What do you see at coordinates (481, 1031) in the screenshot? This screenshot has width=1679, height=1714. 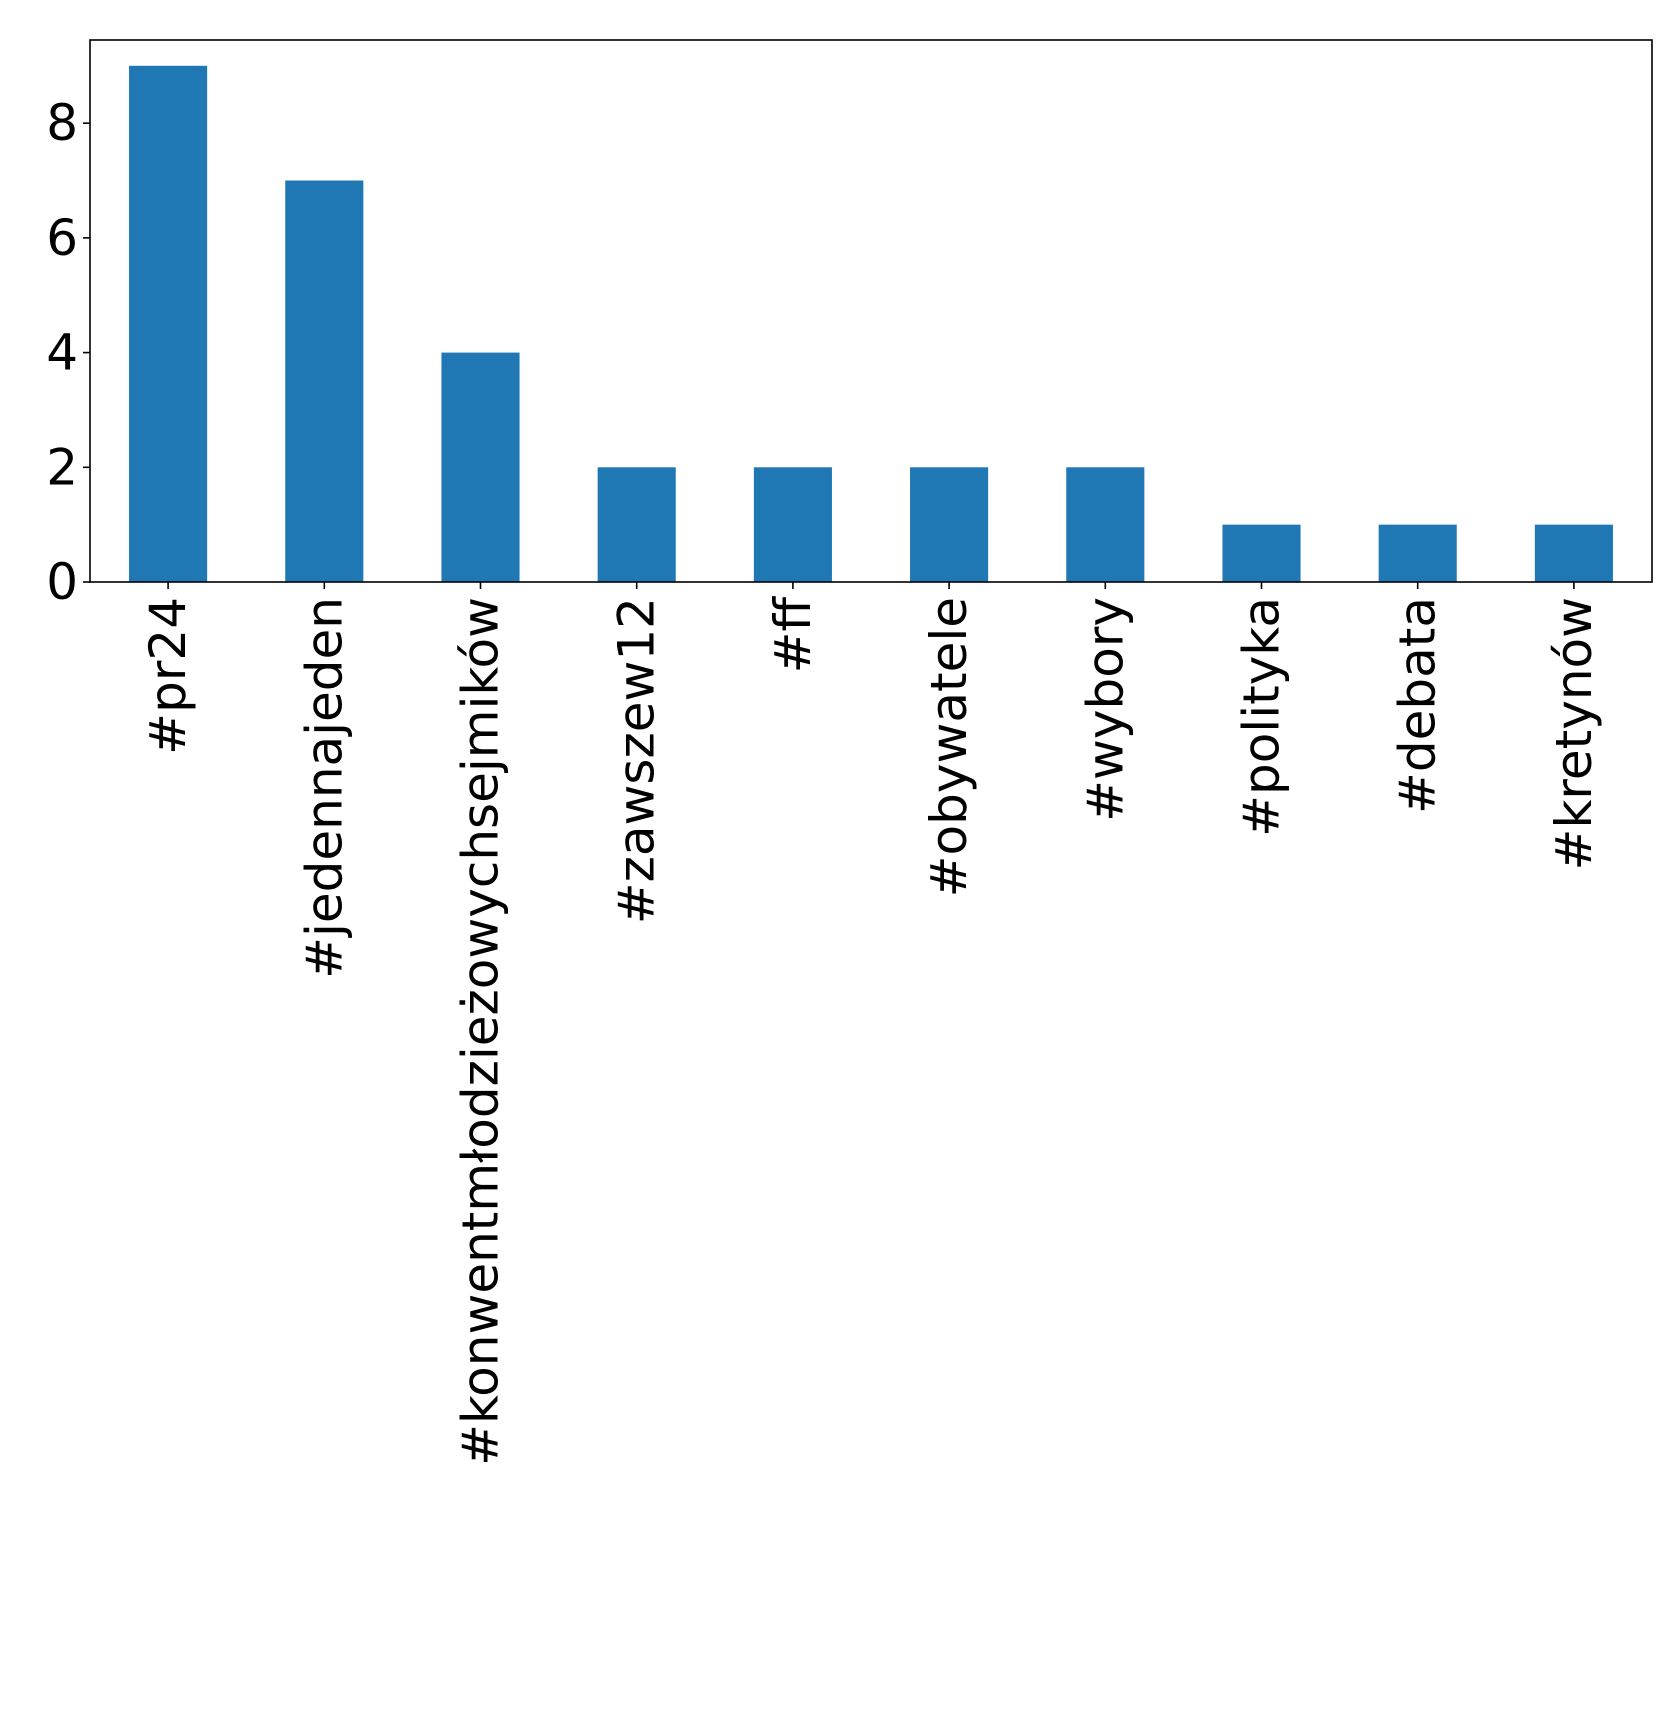 I see `x-tick-label-2: #konwentmłodzieżowychsejmików` at bounding box center [481, 1031].